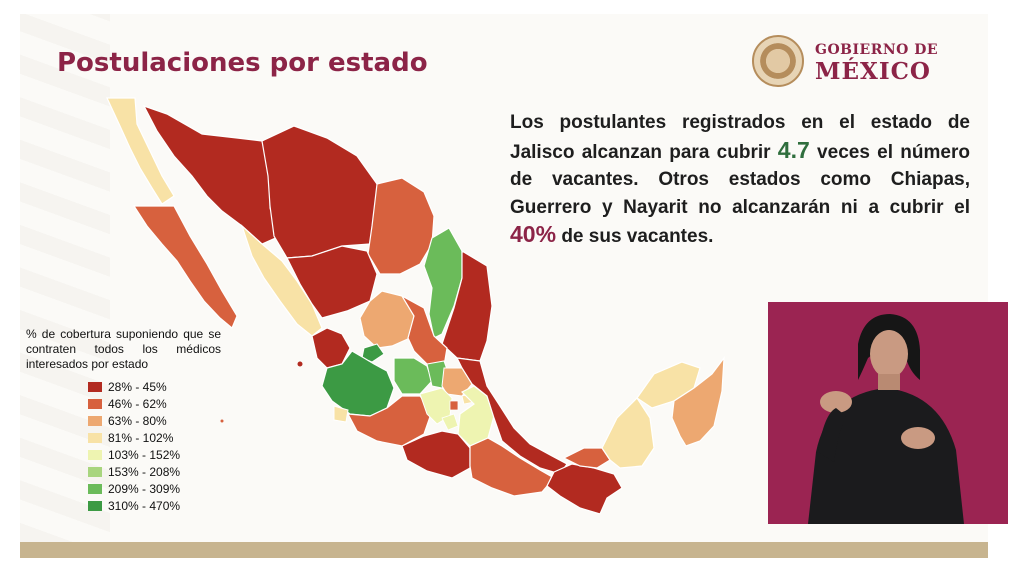 This screenshot has height=575, width=1024. Describe the element at coordinates (401, 226) in the screenshot. I see `state-coahuila` at that location.